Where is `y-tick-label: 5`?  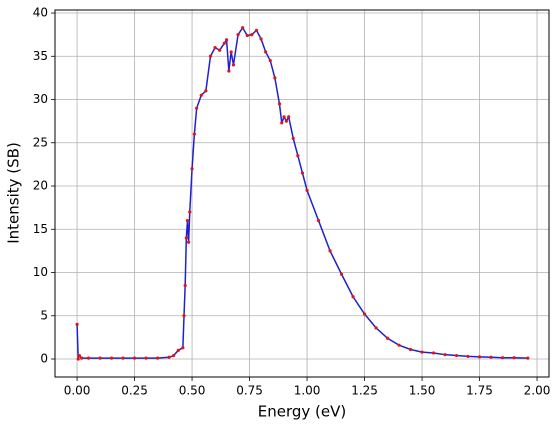
y-tick-label: 5 is located at coordinates (44, 315).